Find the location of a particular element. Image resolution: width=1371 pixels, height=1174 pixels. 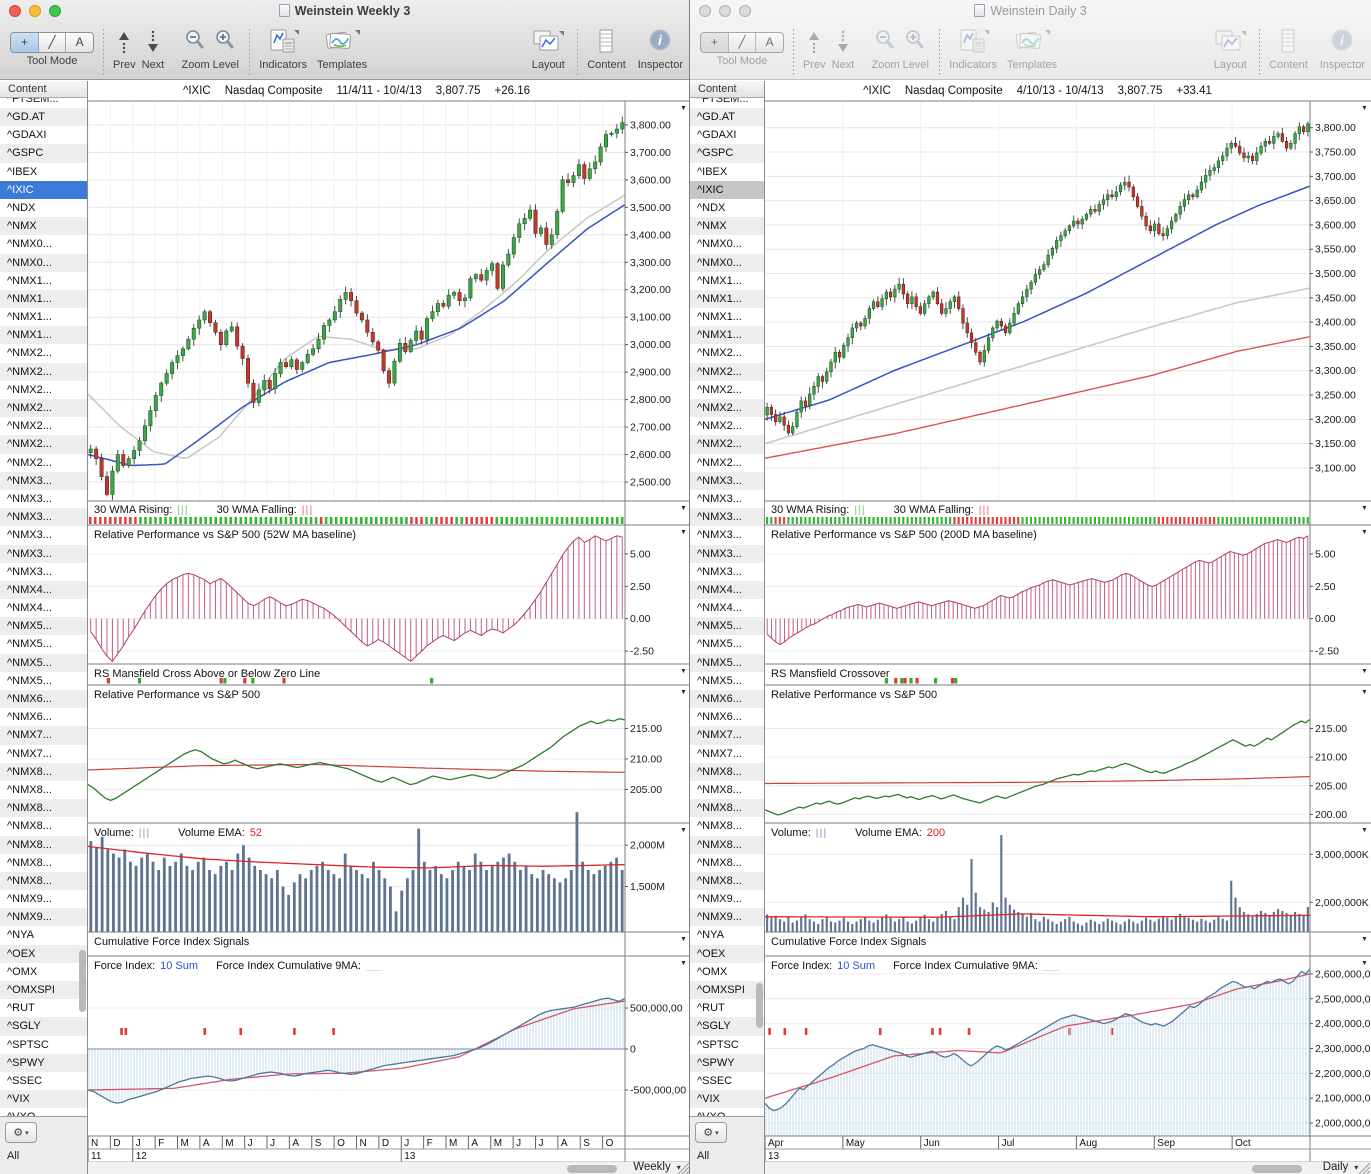

inspector-button: i Inspector is located at coordinates (660, 49).